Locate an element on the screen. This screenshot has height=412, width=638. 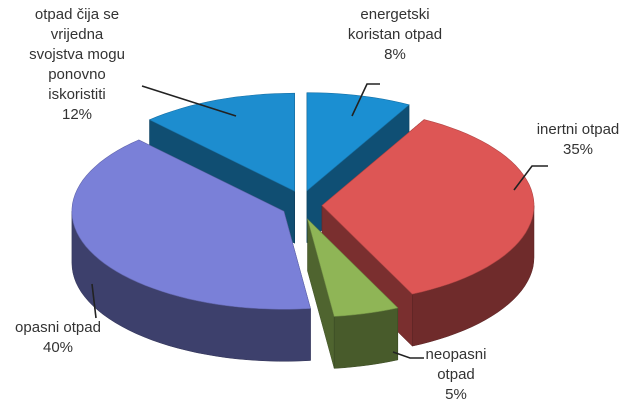
slice-label: inertni otpad 35% is located at coordinates (578, 140).